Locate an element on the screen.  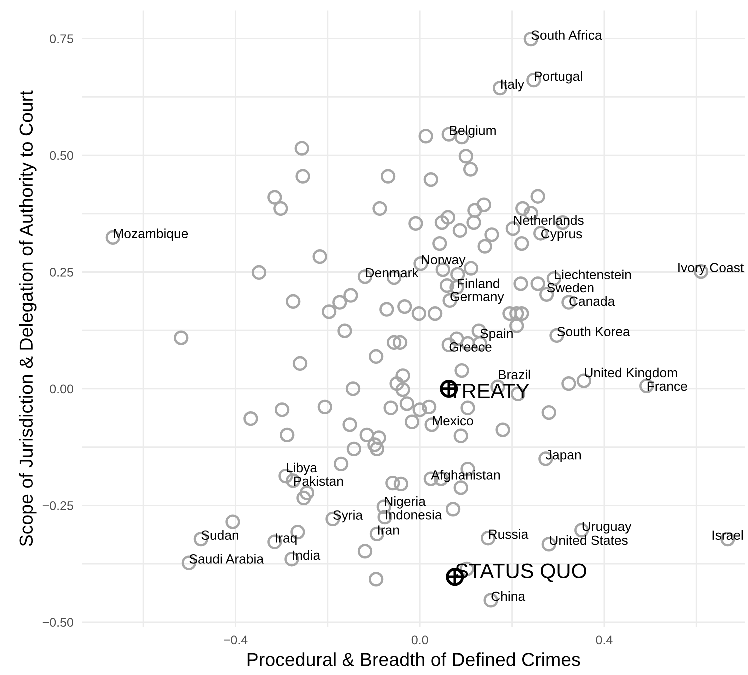
annotation: South Africa is located at coordinates (567, 35).